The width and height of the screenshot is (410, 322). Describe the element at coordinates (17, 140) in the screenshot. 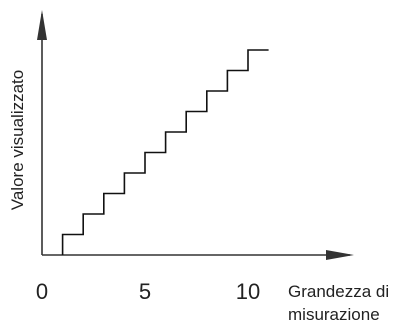

I see `y-axis-label: Valore visualizzato` at that location.